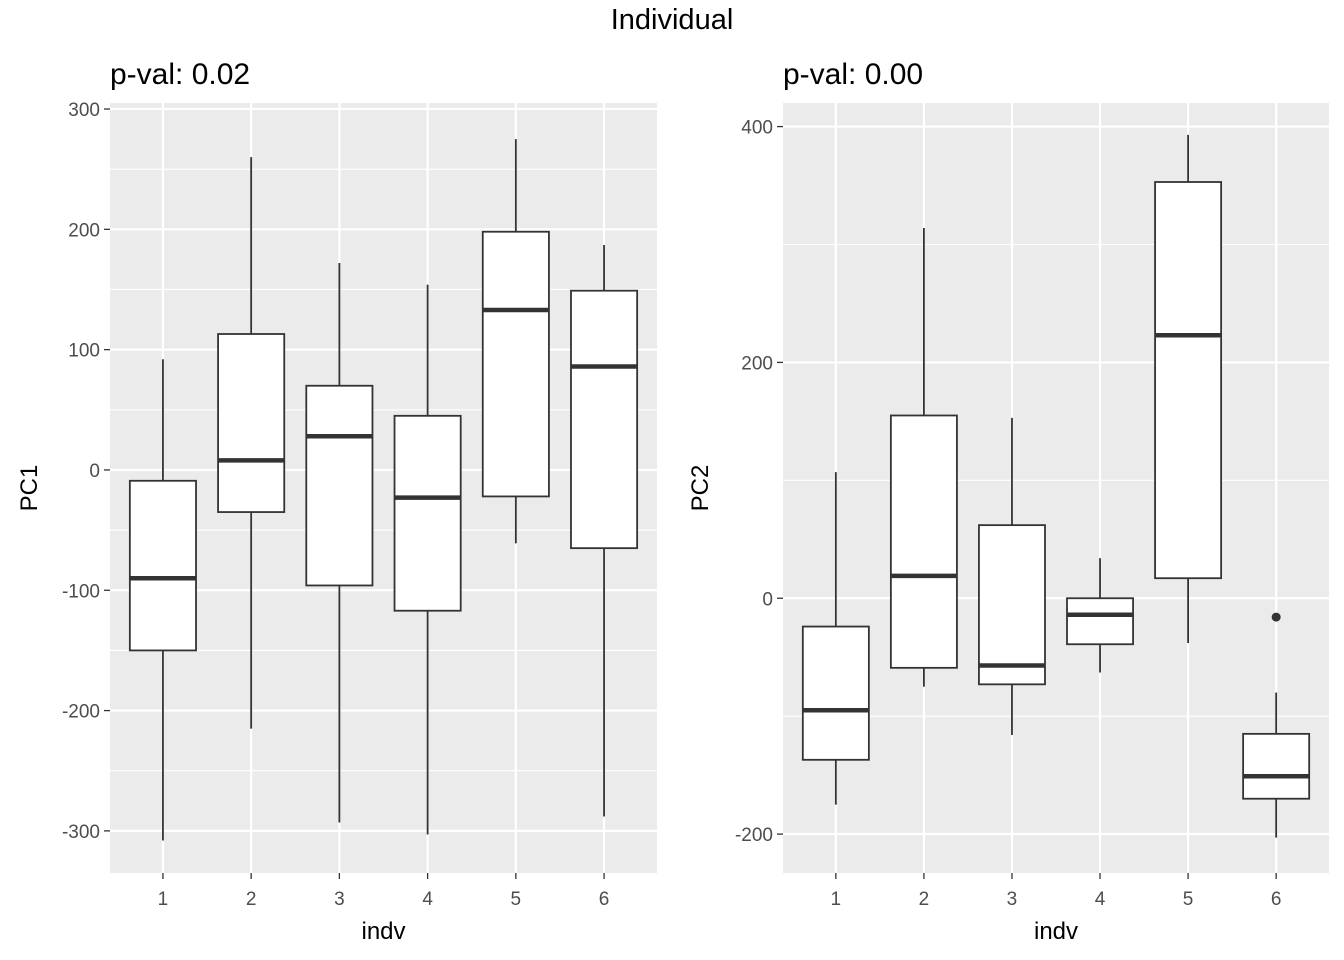 This screenshot has height=960, width=1344. Describe the element at coordinates (180, 74) in the screenshot. I see `panel-subtitle: p-val: 0.02` at that location.